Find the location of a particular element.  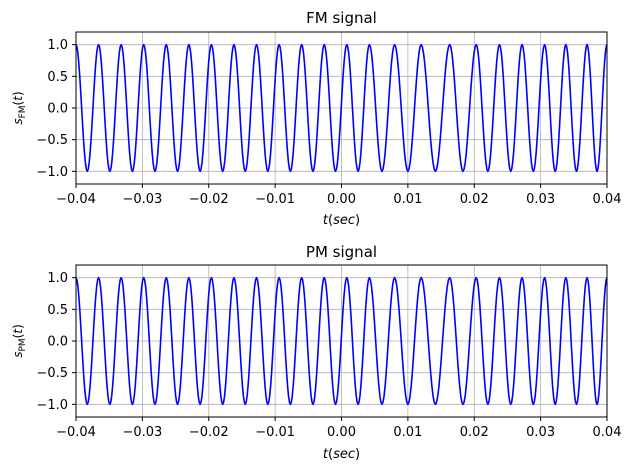

pm-y-tick-label: 0.0 is located at coordinates (57, 342).